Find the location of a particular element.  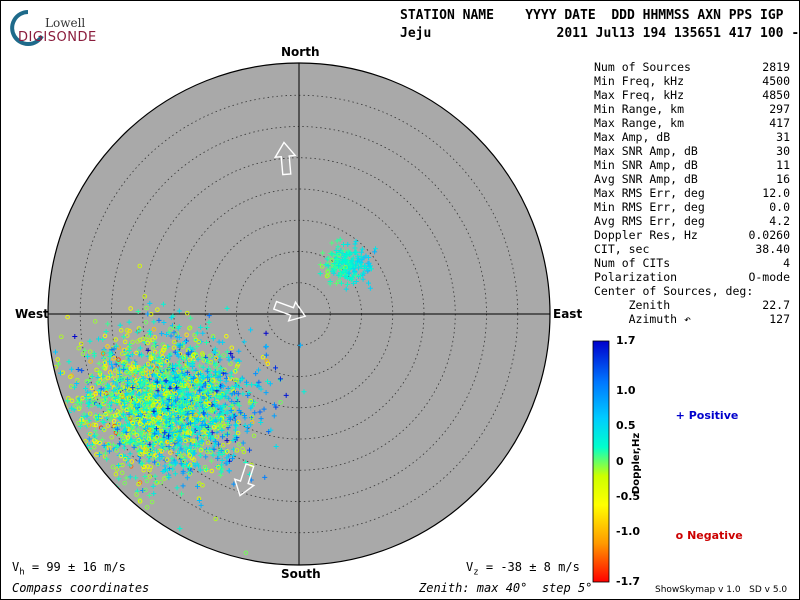

negative-marker: o is located at coordinates (679, 535).